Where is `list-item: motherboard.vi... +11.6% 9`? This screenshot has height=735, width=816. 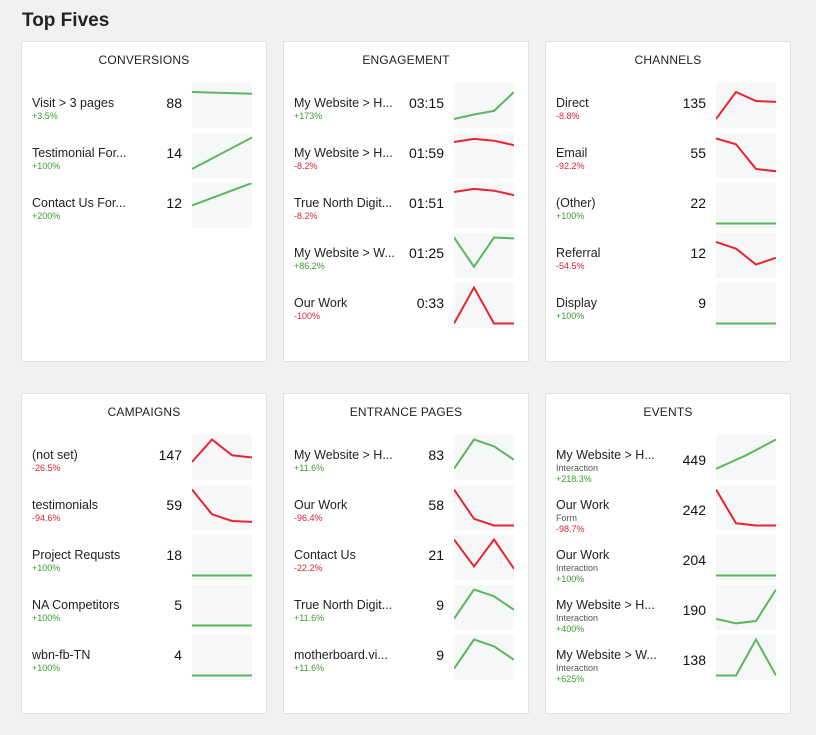 list-item: motherboard.vi... +11.6% 9 is located at coordinates (407, 660).